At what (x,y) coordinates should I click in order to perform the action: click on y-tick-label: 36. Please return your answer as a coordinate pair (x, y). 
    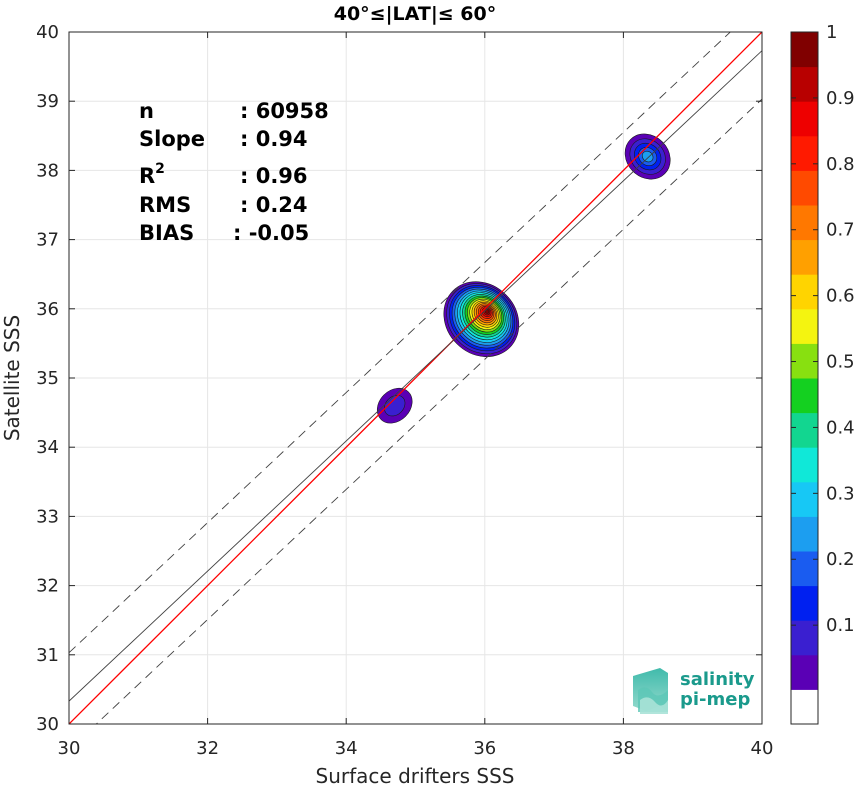
    Looking at the image, I should click on (47, 309).